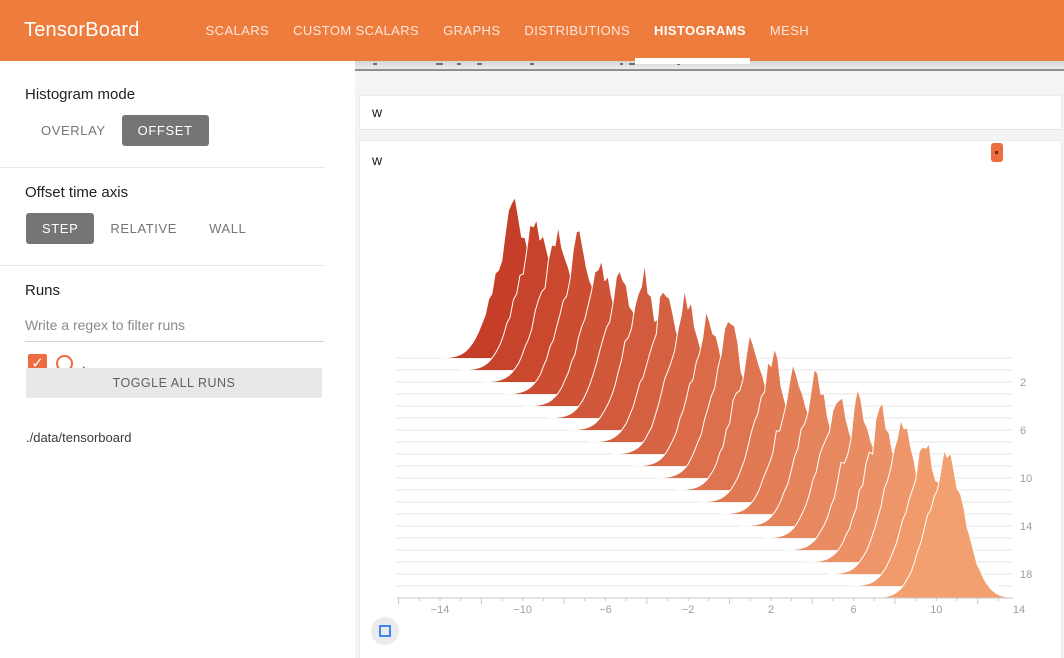  Describe the element at coordinates (1023, 431) in the screenshot. I see `step-axis-tick-label: 6` at that location.